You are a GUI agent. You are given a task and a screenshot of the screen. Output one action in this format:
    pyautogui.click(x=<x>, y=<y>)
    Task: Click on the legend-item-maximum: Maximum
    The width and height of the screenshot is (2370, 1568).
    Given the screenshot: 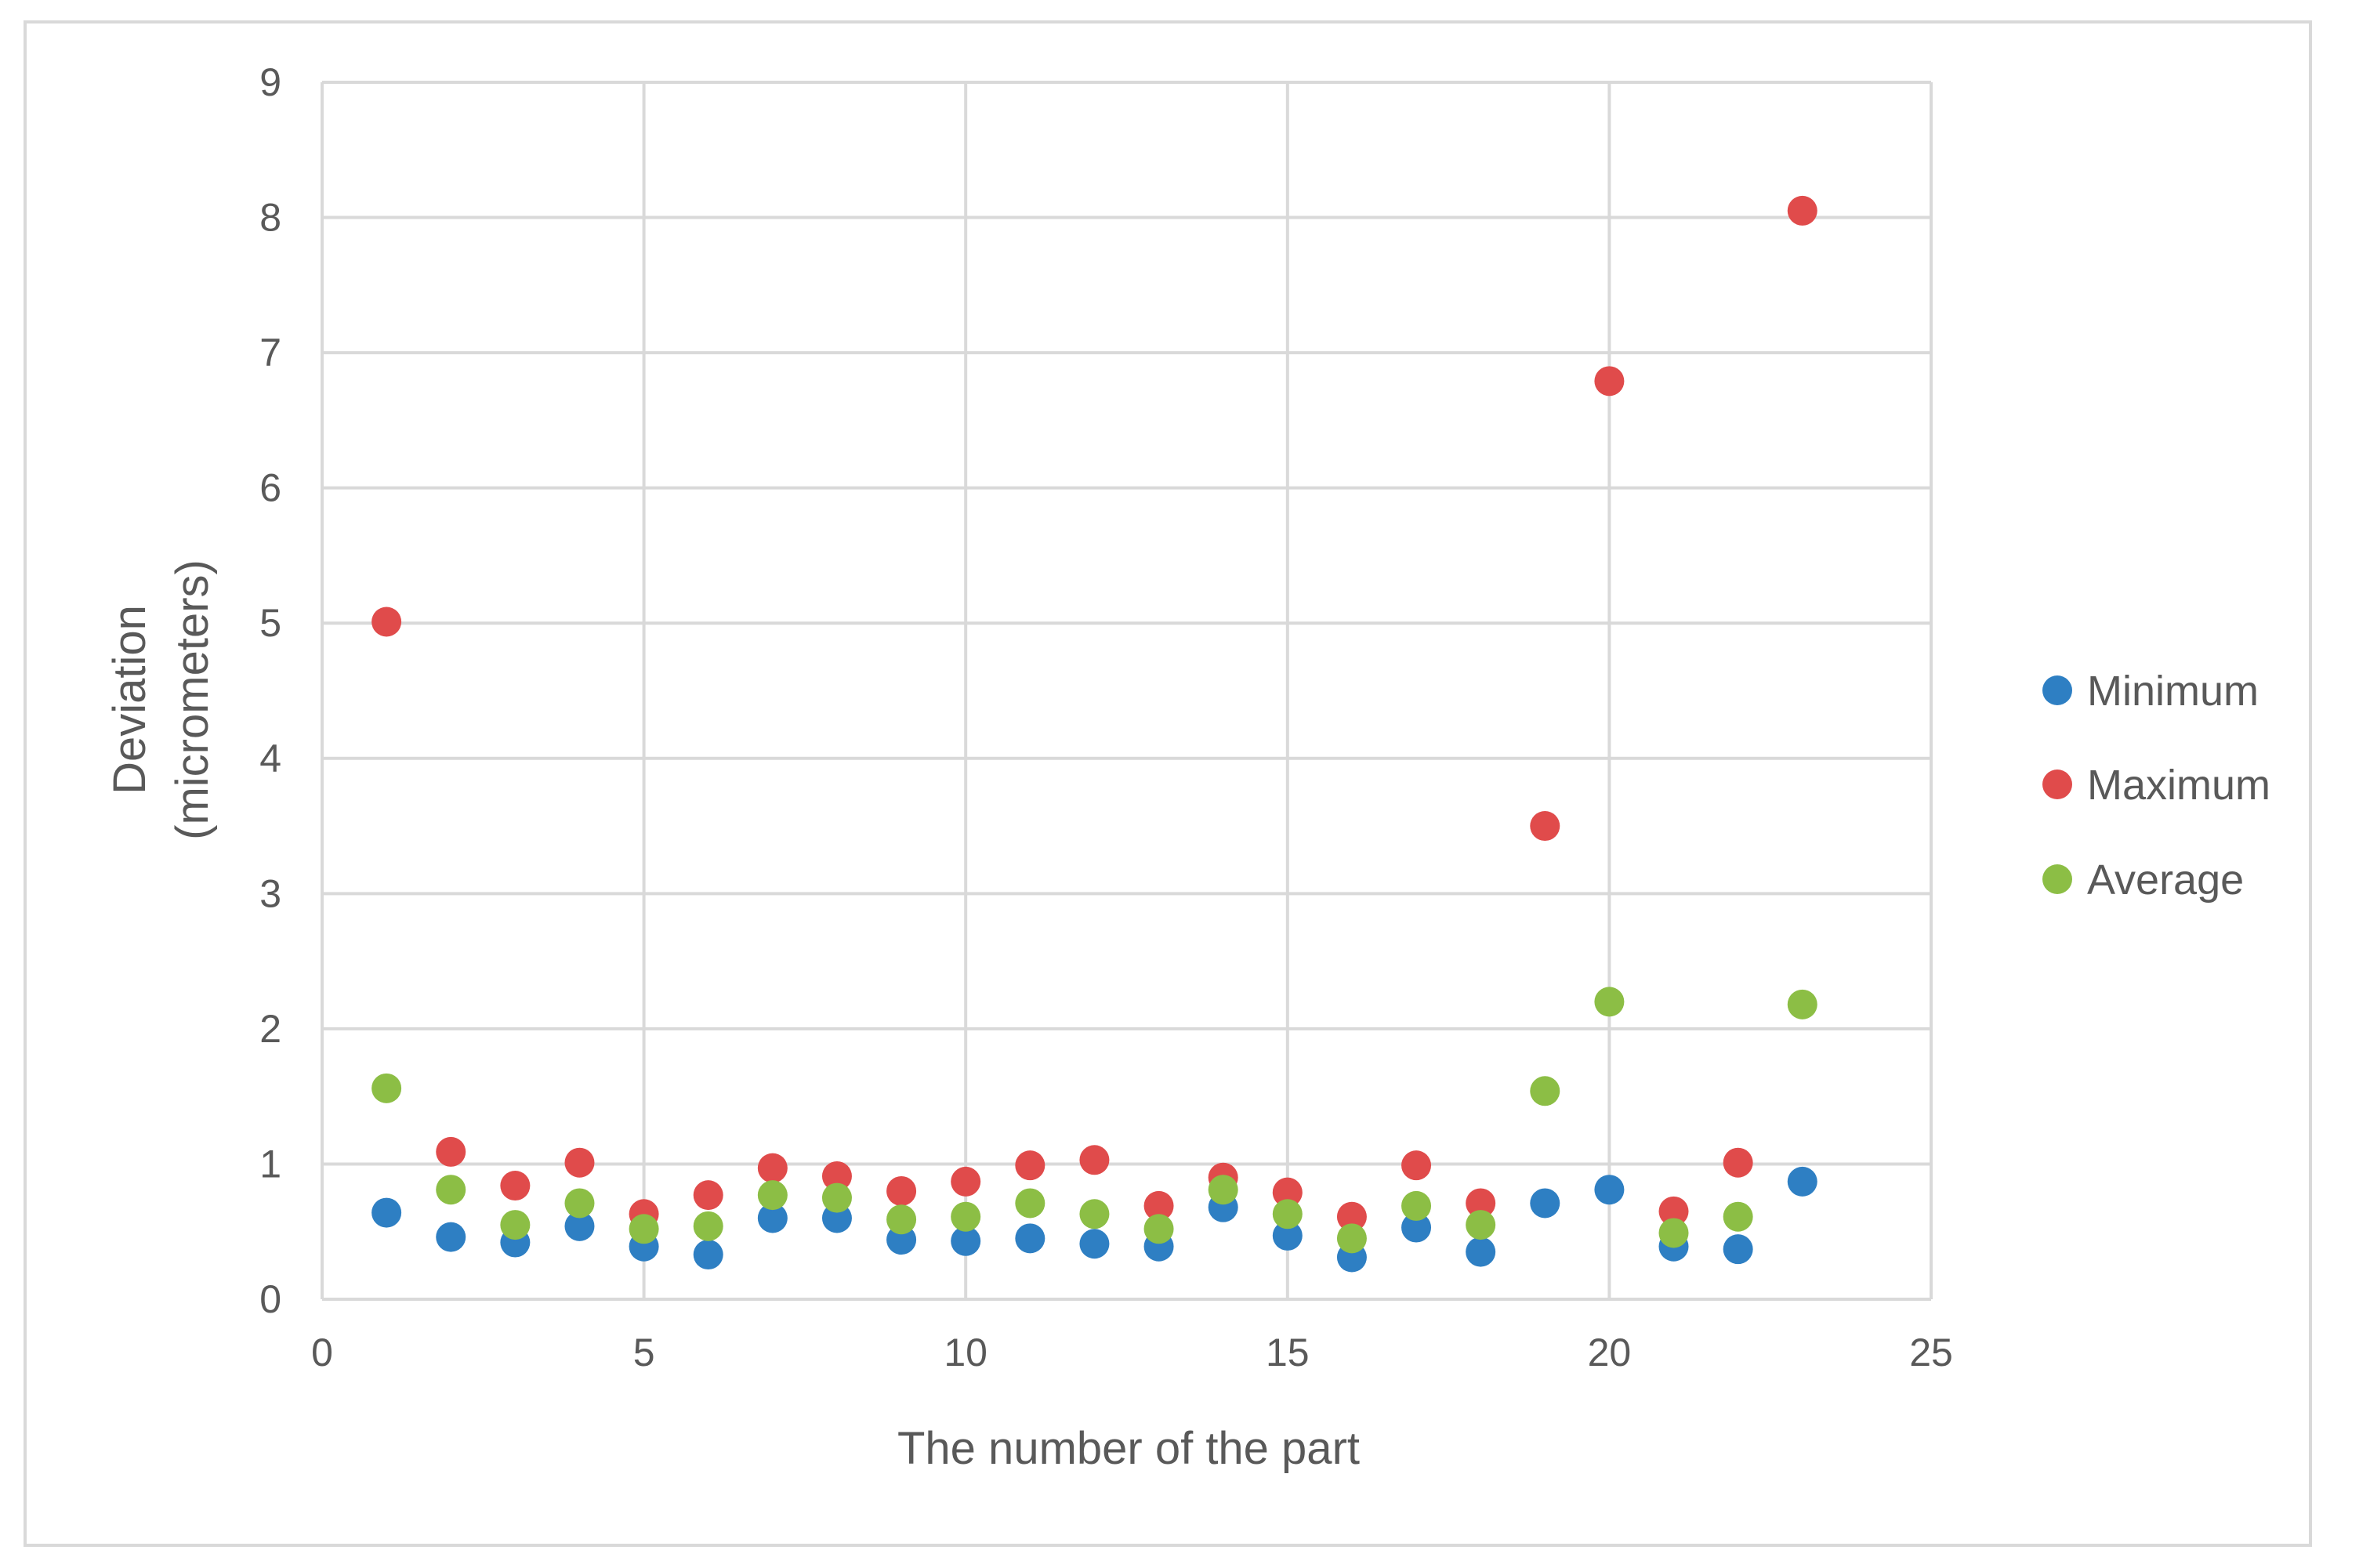 What is the action you would take?
    pyautogui.click(x=2156, y=785)
    